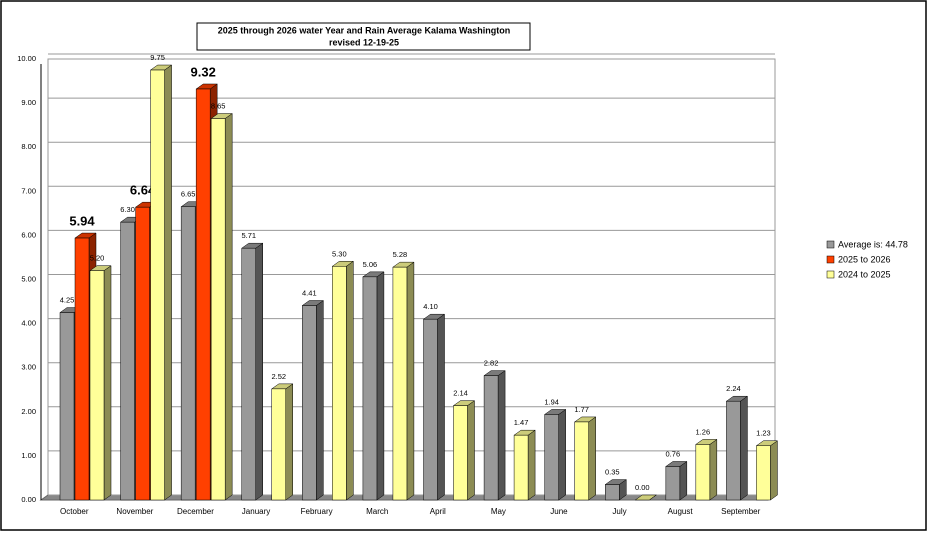  What do you see at coordinates (646, 497) in the screenshot?
I see `bar-top` at bounding box center [646, 497].